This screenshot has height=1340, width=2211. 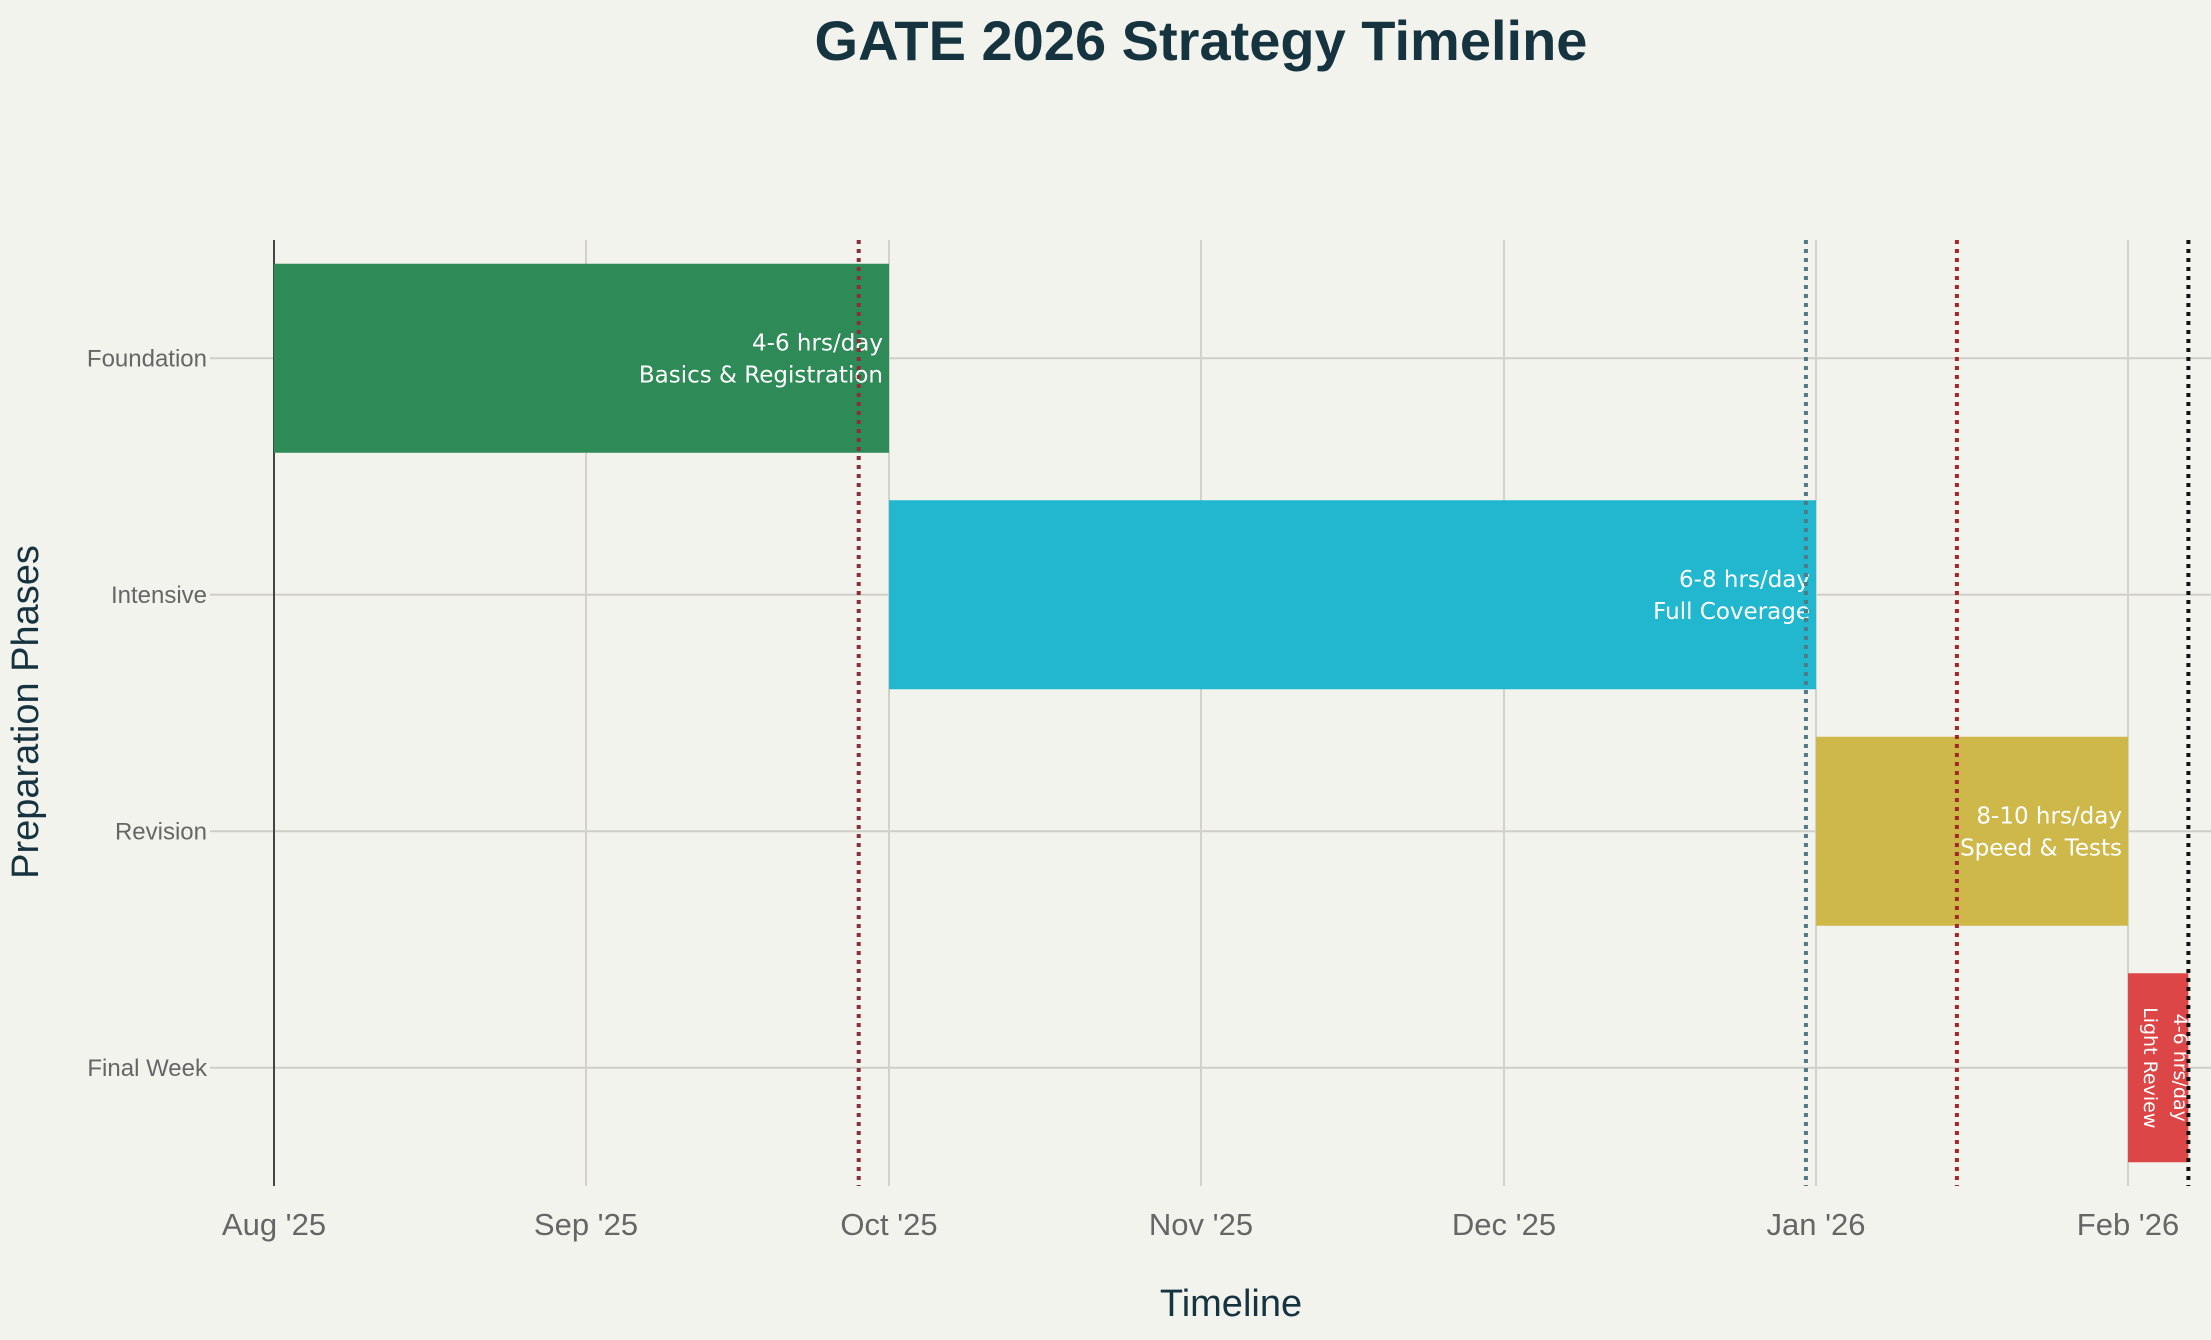 What do you see at coordinates (2041, 848) in the screenshot?
I see `bar-label: Speed & Tests` at bounding box center [2041, 848].